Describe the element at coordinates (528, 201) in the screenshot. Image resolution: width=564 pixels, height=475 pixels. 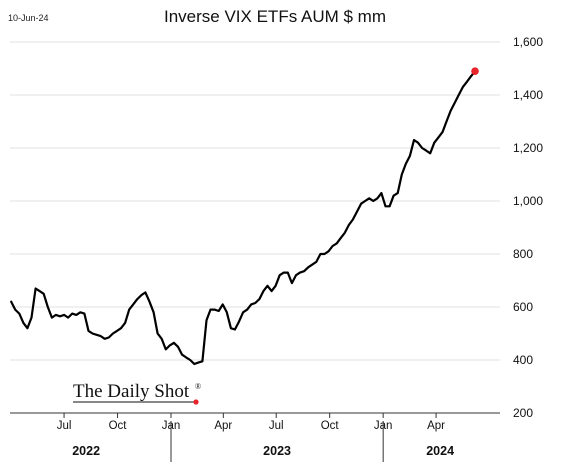
I see `y-tick-label: 1,000` at that location.